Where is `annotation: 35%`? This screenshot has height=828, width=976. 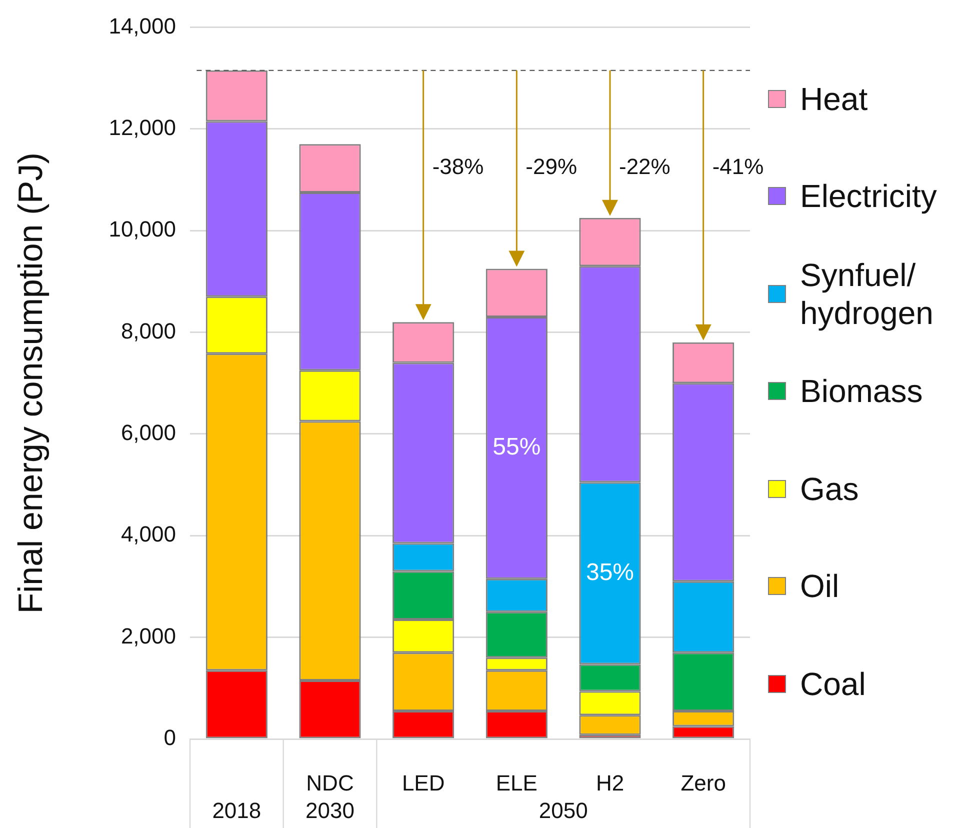 annotation: 35% is located at coordinates (610, 572).